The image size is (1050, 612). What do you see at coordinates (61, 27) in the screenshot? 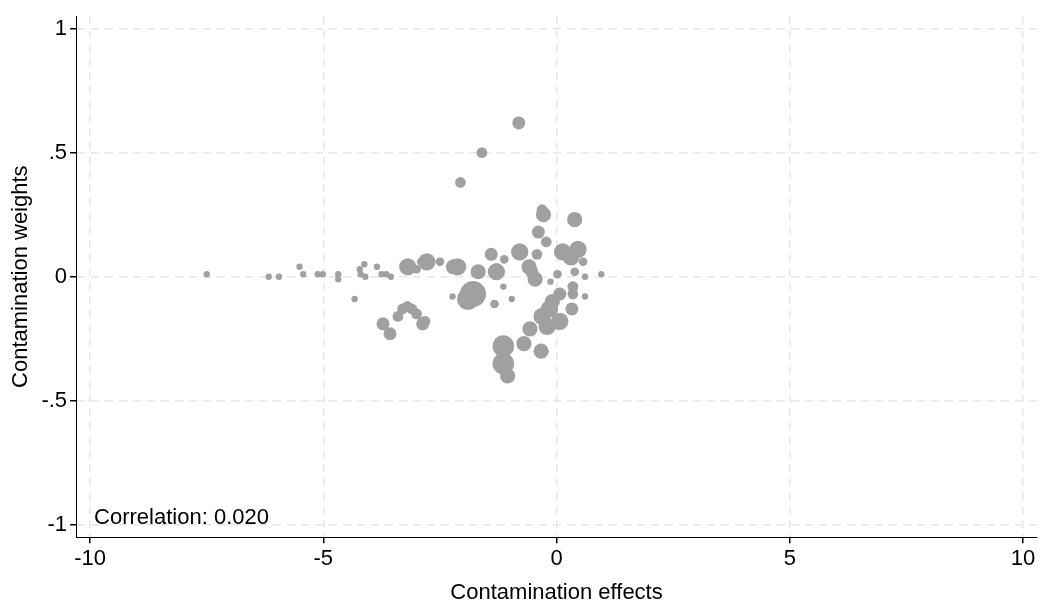
I see `y-tick-label: 1` at bounding box center [61, 27].